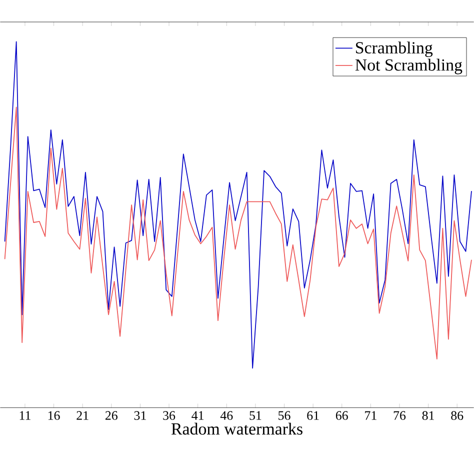 This screenshot has width=474, height=474. Describe the element at coordinates (54, 415) in the screenshot. I see `x-tick-label: 16` at that location.